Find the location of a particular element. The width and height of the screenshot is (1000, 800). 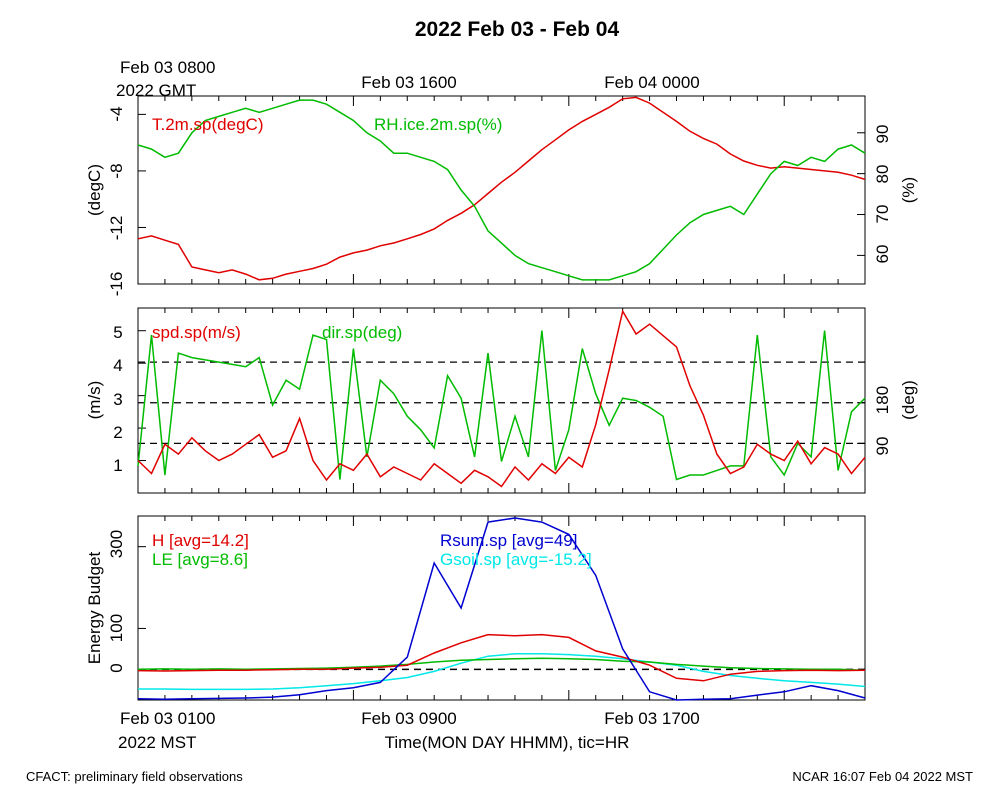

gmt-label-2: Feb 03 1600 is located at coordinates (408, 82).